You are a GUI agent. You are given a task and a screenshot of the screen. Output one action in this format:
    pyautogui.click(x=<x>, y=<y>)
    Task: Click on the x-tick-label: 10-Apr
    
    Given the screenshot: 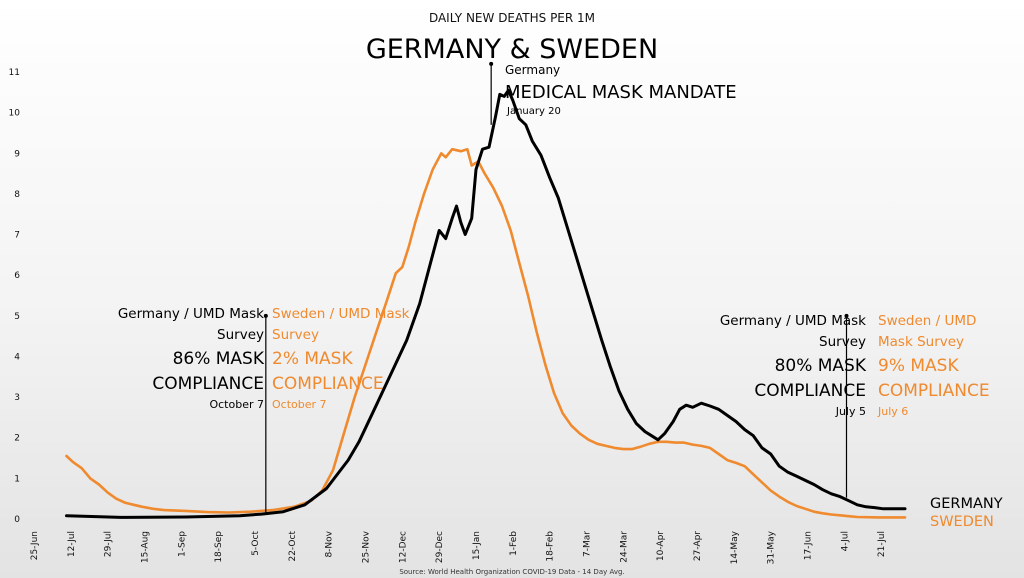 What is the action you would take?
    pyautogui.click(x=661, y=546)
    